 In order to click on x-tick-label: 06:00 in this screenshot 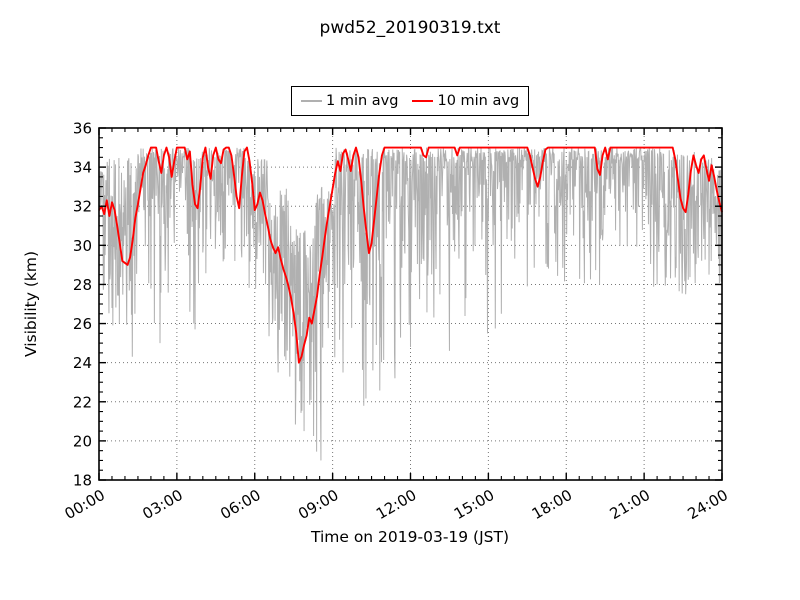, I will do `click(240, 504)`.